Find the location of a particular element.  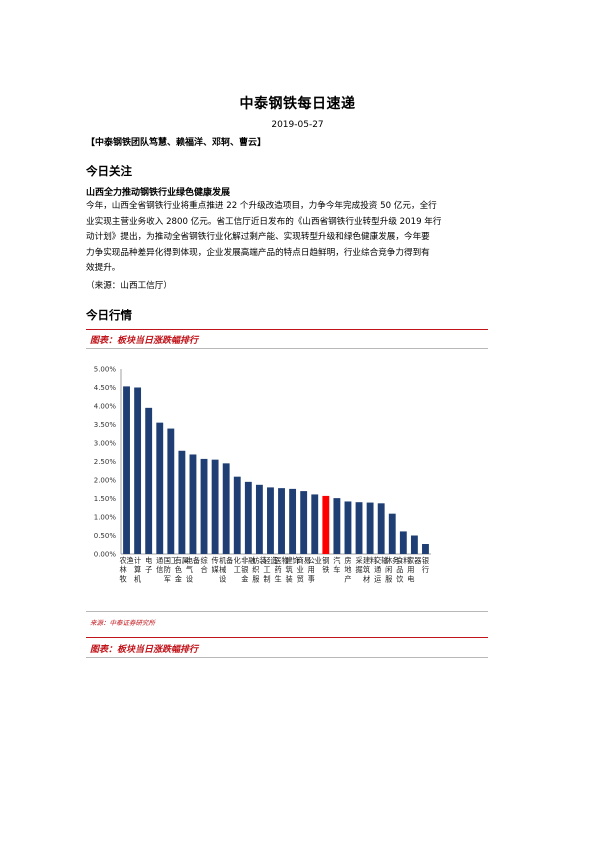

y-tick-label: 3.00% is located at coordinates (105, 444).